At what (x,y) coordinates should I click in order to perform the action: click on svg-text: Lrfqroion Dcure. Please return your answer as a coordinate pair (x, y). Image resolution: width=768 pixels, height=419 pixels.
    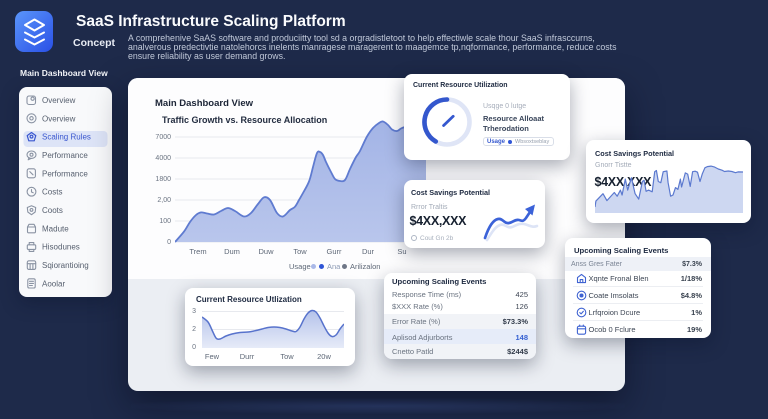
    Looking at the image, I should click on (615, 312).